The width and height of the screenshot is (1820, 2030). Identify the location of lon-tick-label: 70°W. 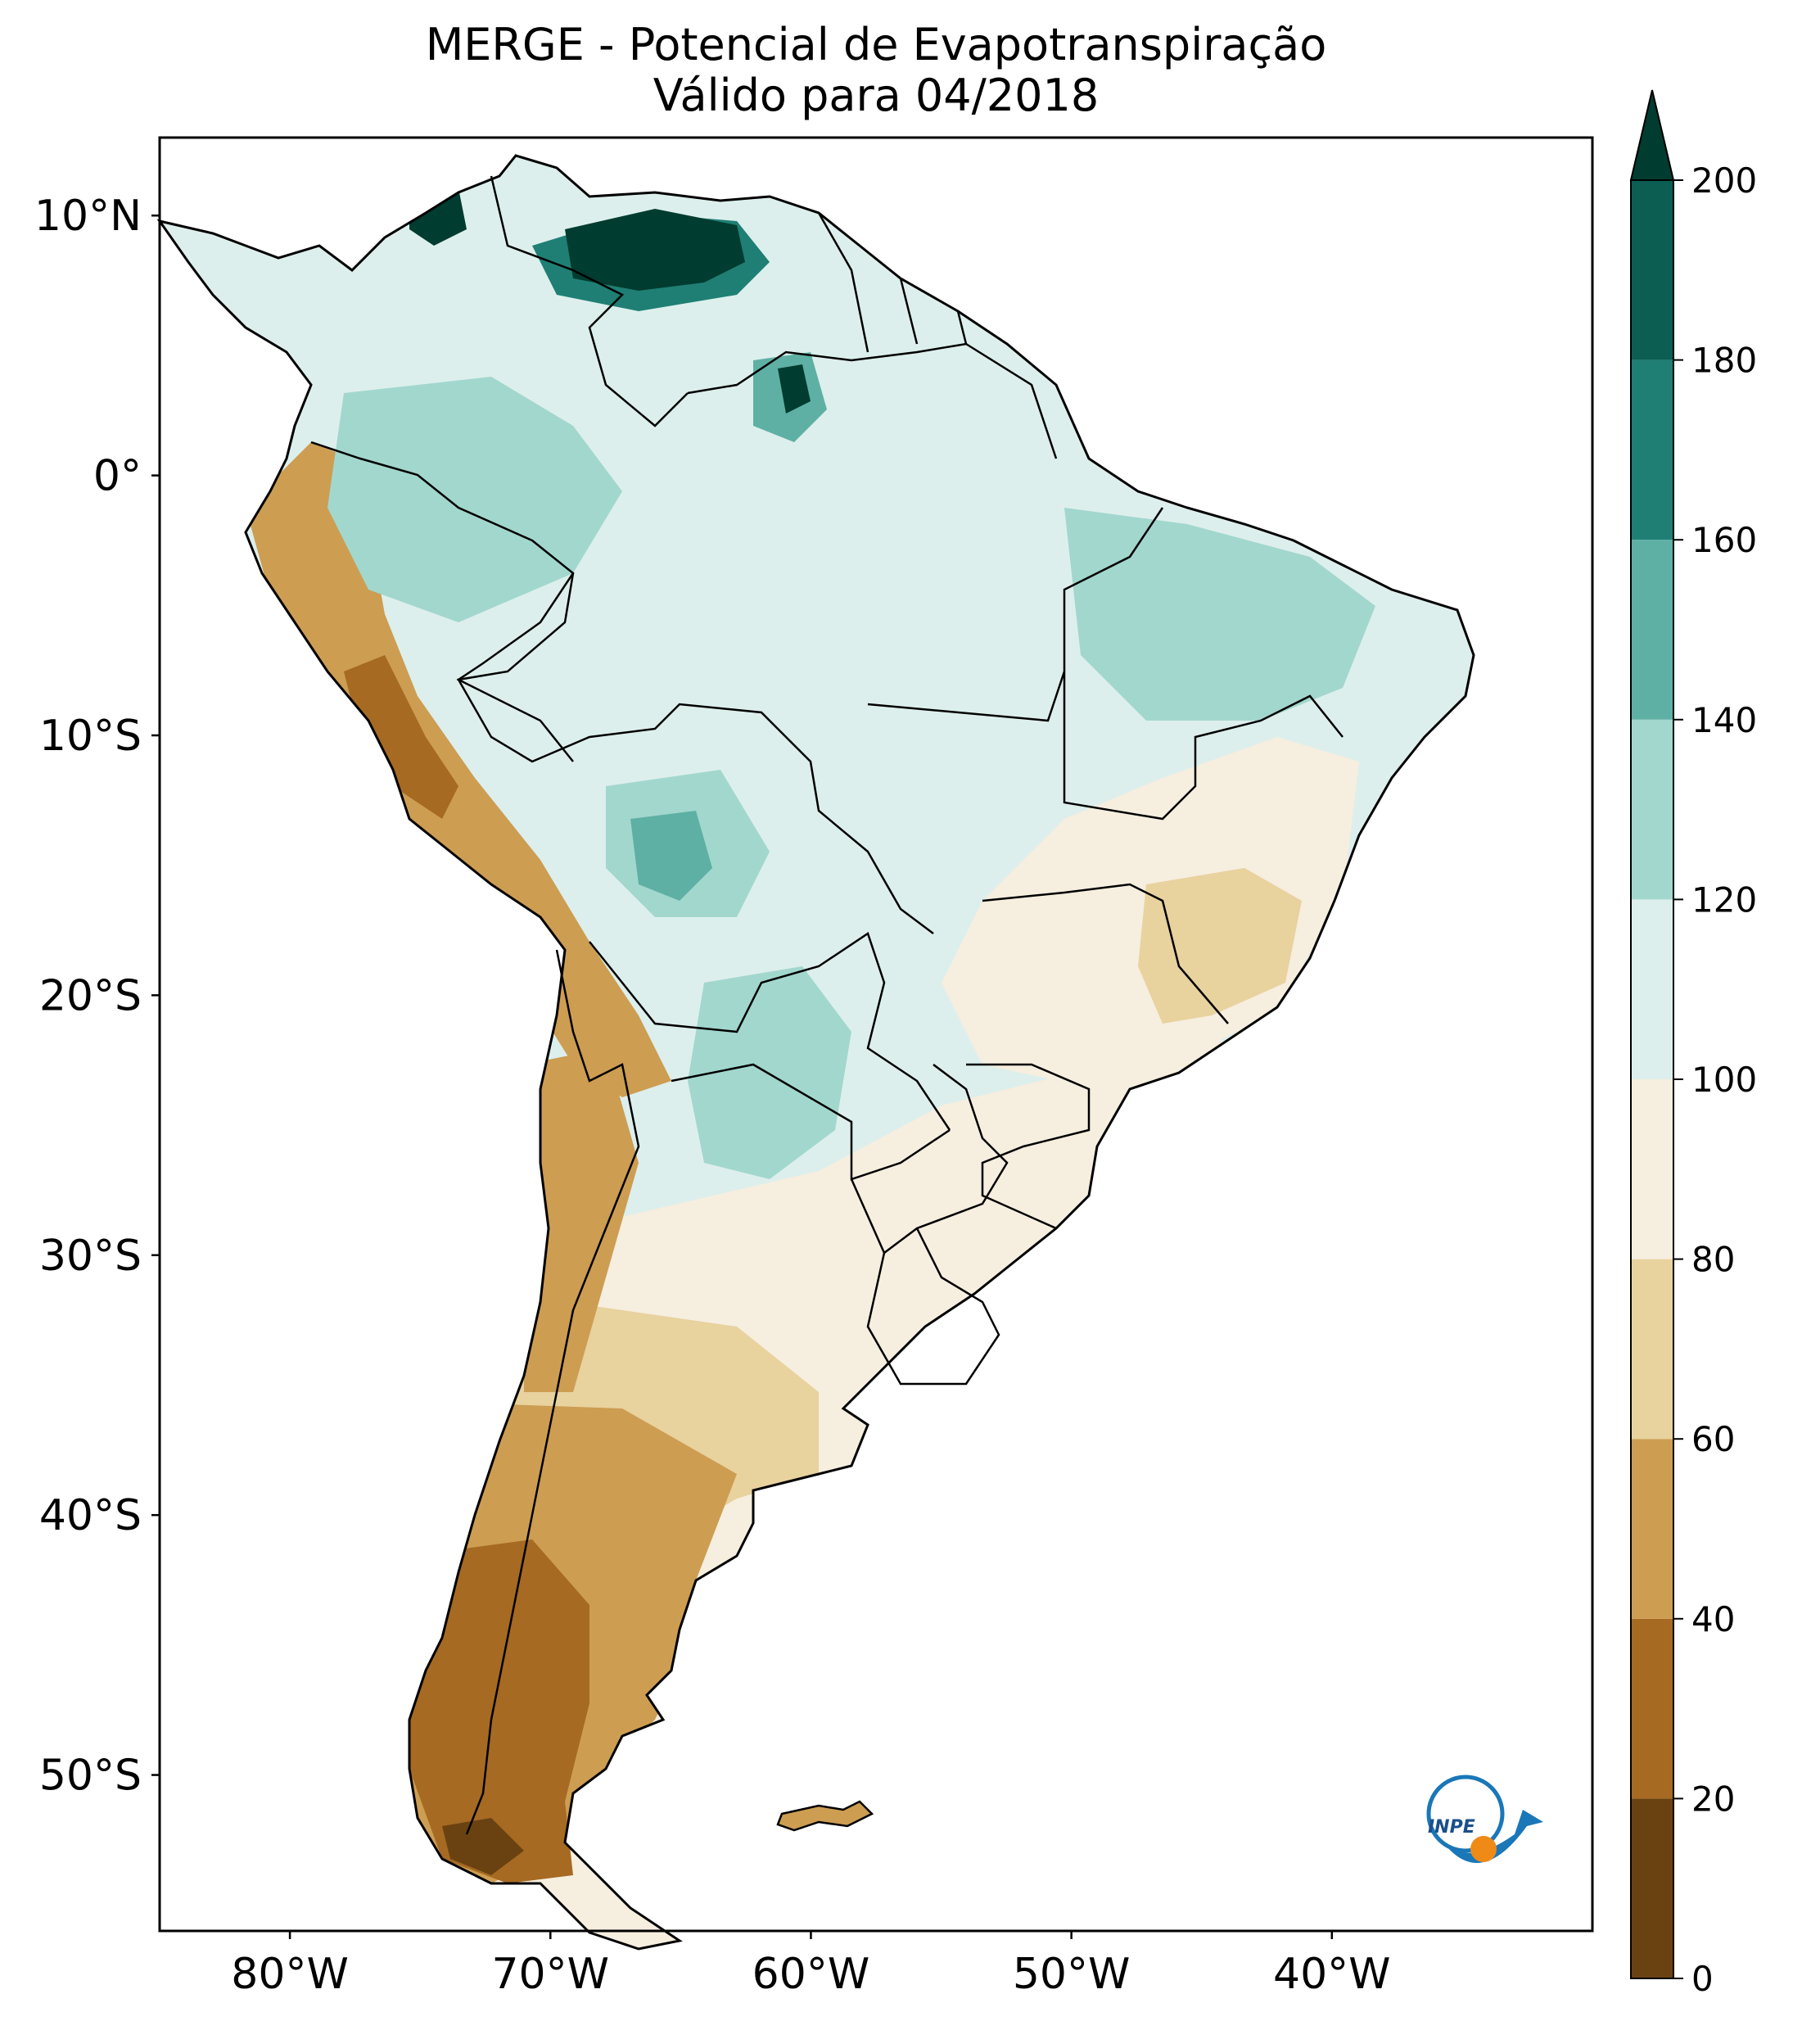
(550, 1974).